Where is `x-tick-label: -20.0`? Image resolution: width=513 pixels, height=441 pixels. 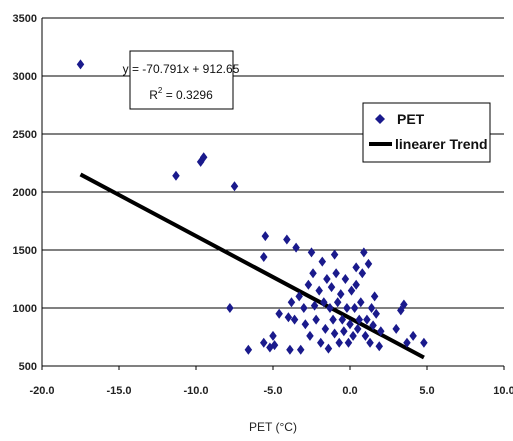
x-tick-label: -20.0 is located at coordinates (41, 391).